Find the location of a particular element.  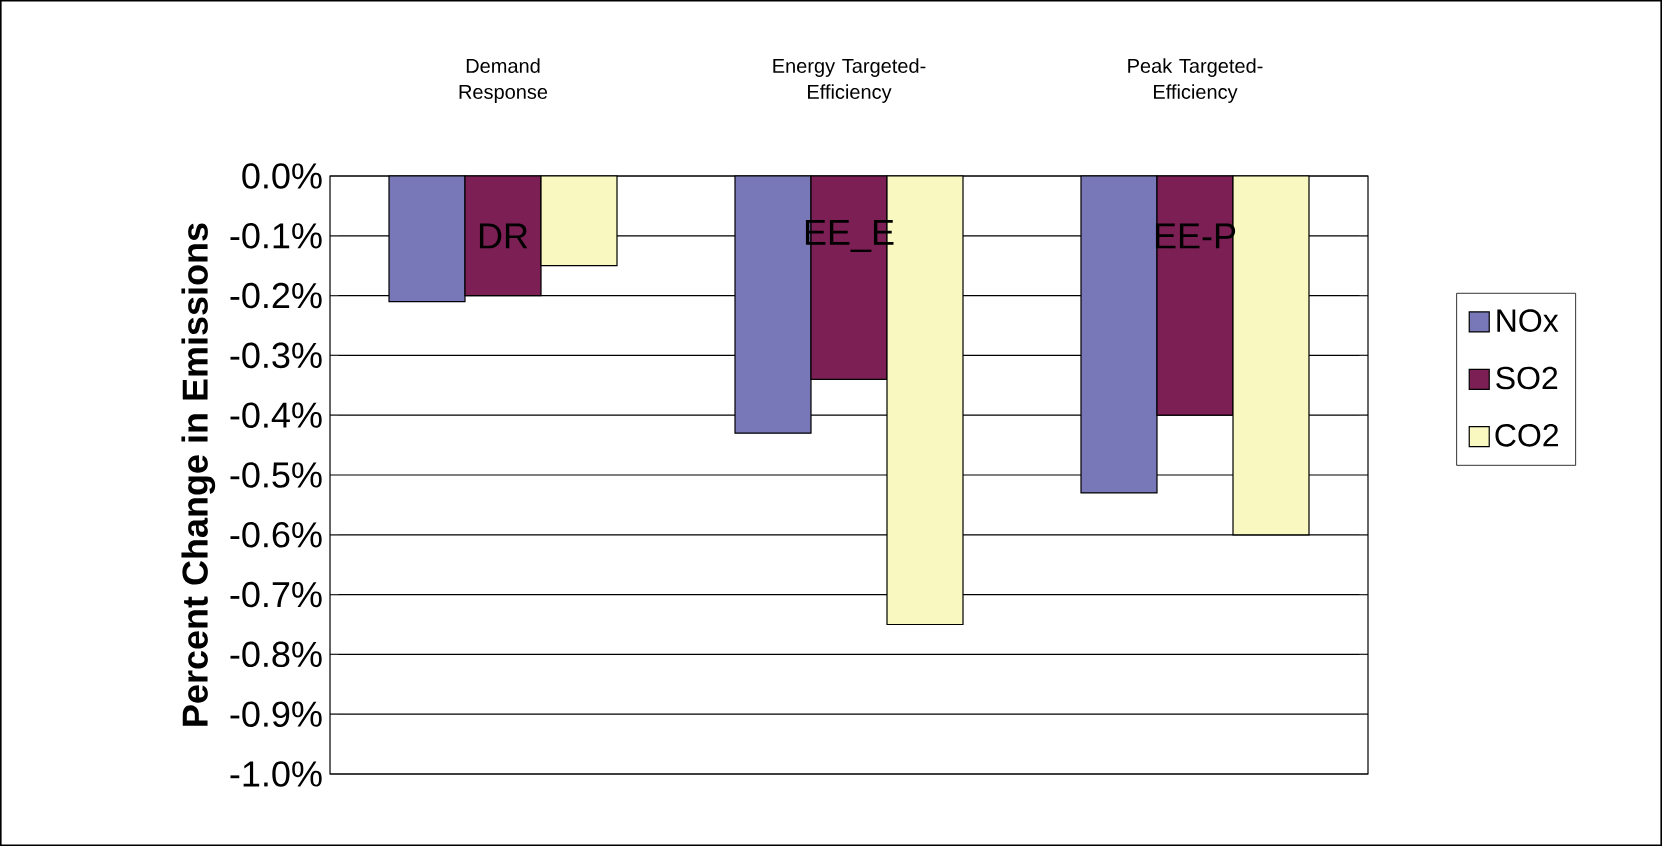

y-tick-label: -0.4% is located at coordinates (276, 415).